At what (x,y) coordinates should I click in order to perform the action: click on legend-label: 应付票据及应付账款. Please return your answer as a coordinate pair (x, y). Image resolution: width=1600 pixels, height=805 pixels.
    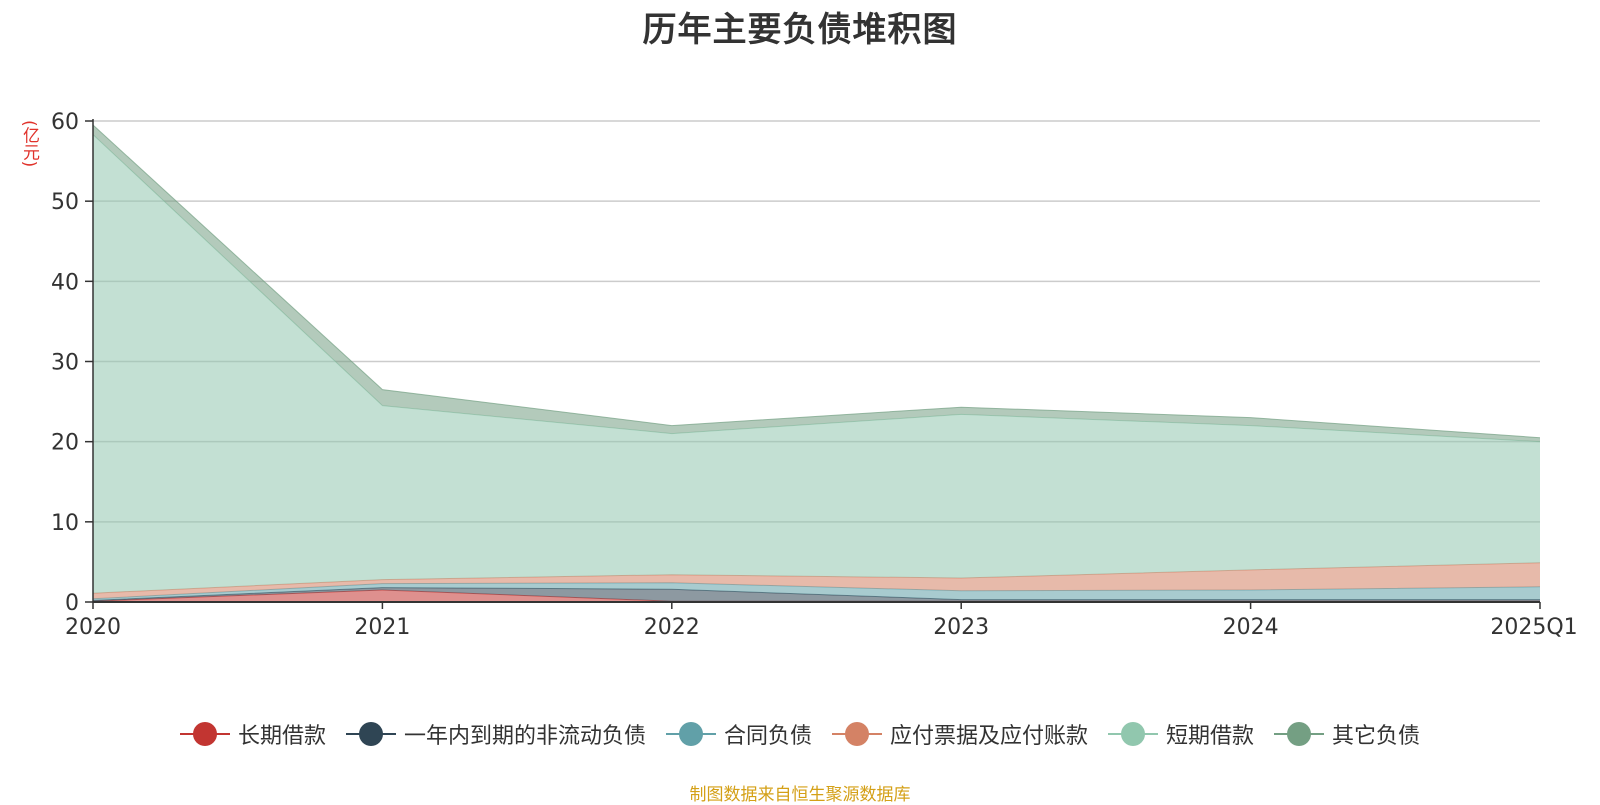
    Looking at the image, I should click on (989, 736).